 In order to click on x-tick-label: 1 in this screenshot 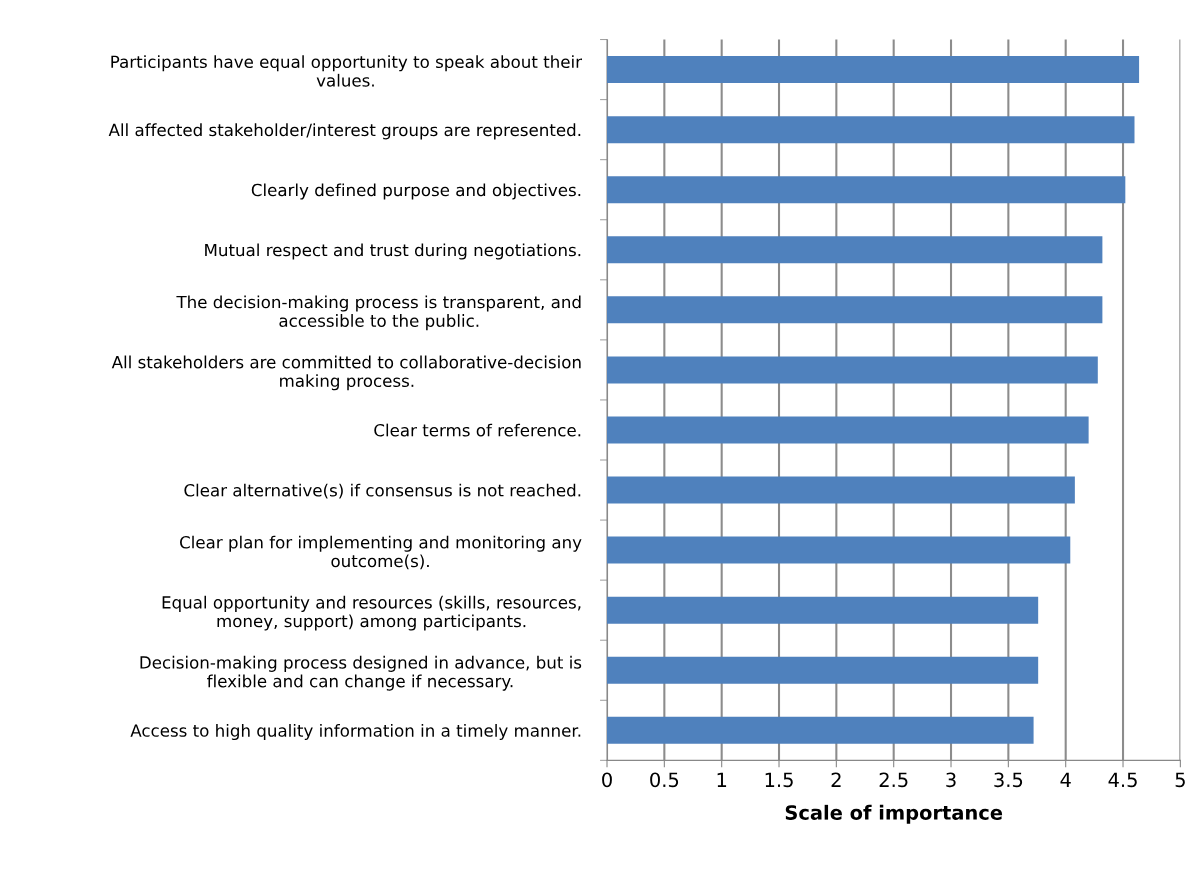, I will do `click(722, 779)`.